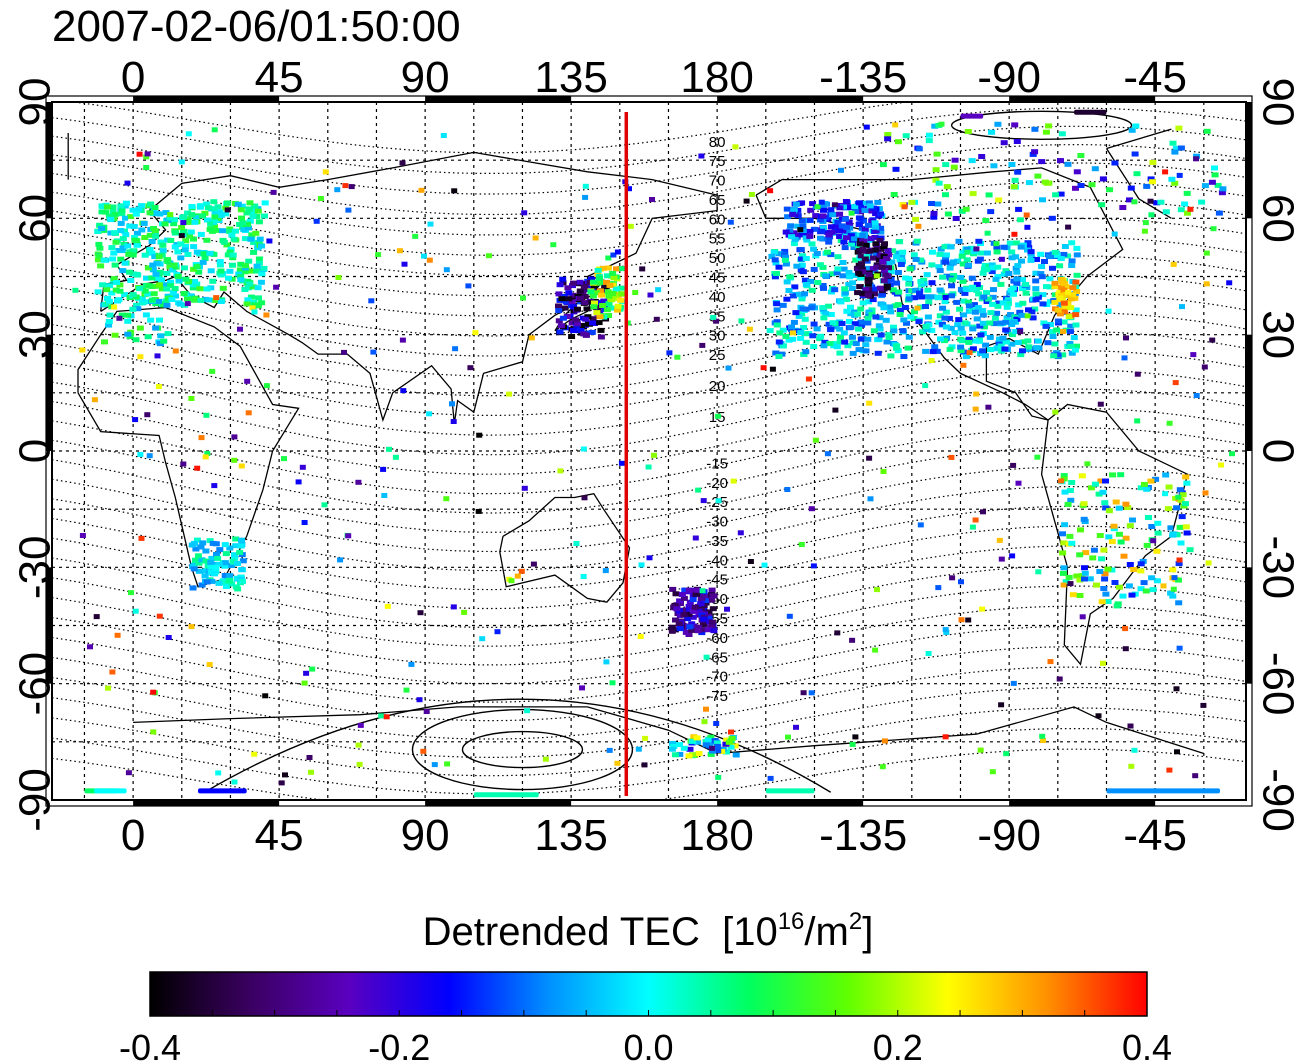 This screenshot has width=1296, height=1064. Describe the element at coordinates (863, 77) in the screenshot. I see `top-lon-tick-label: -135` at that location.